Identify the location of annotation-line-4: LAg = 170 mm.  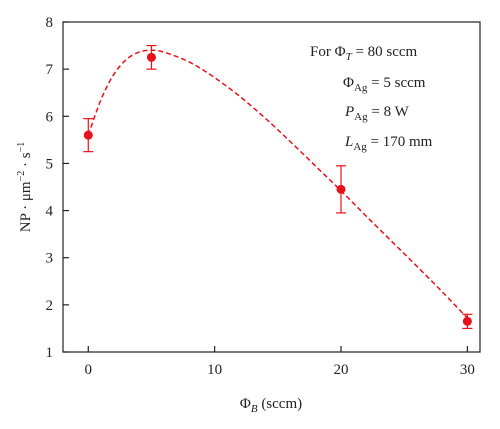
(388, 143).